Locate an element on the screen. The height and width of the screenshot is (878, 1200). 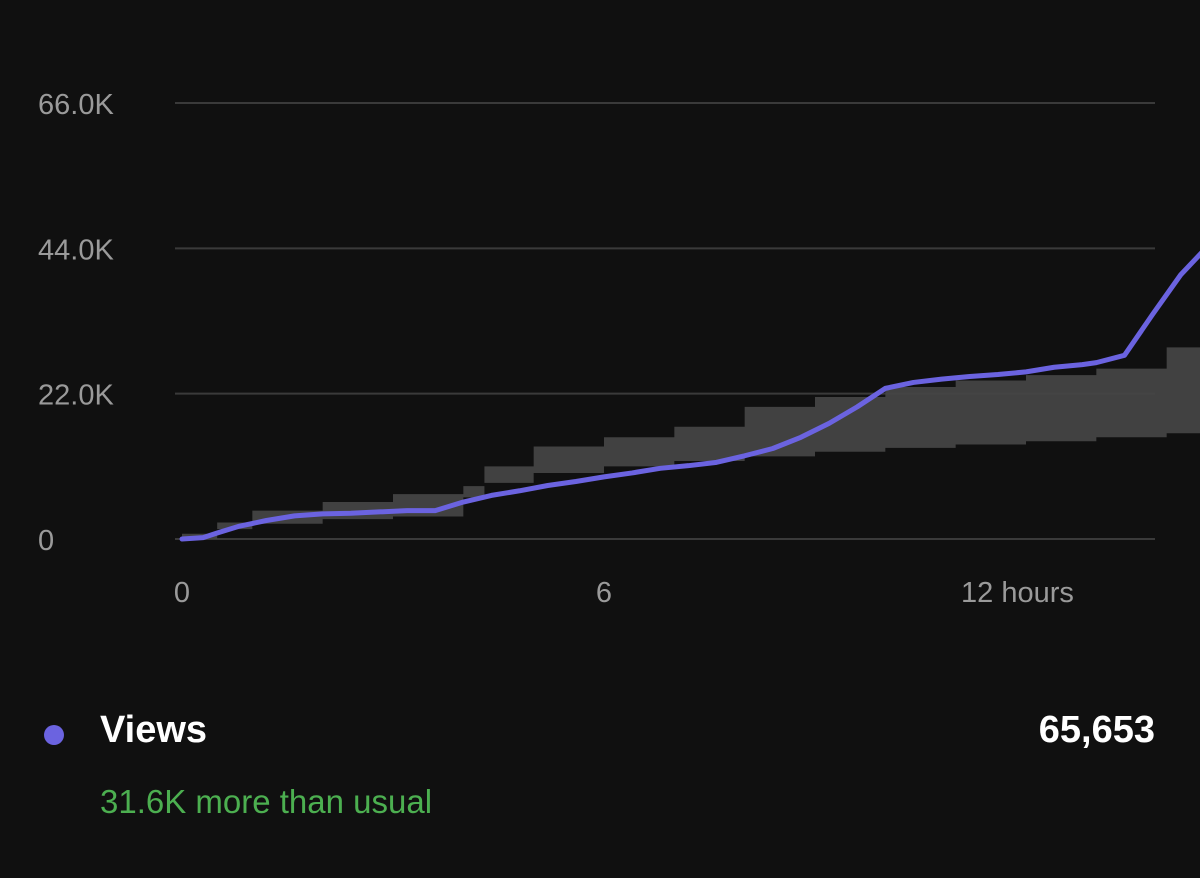
y-tick-label: 22.0K is located at coordinates (76, 396).